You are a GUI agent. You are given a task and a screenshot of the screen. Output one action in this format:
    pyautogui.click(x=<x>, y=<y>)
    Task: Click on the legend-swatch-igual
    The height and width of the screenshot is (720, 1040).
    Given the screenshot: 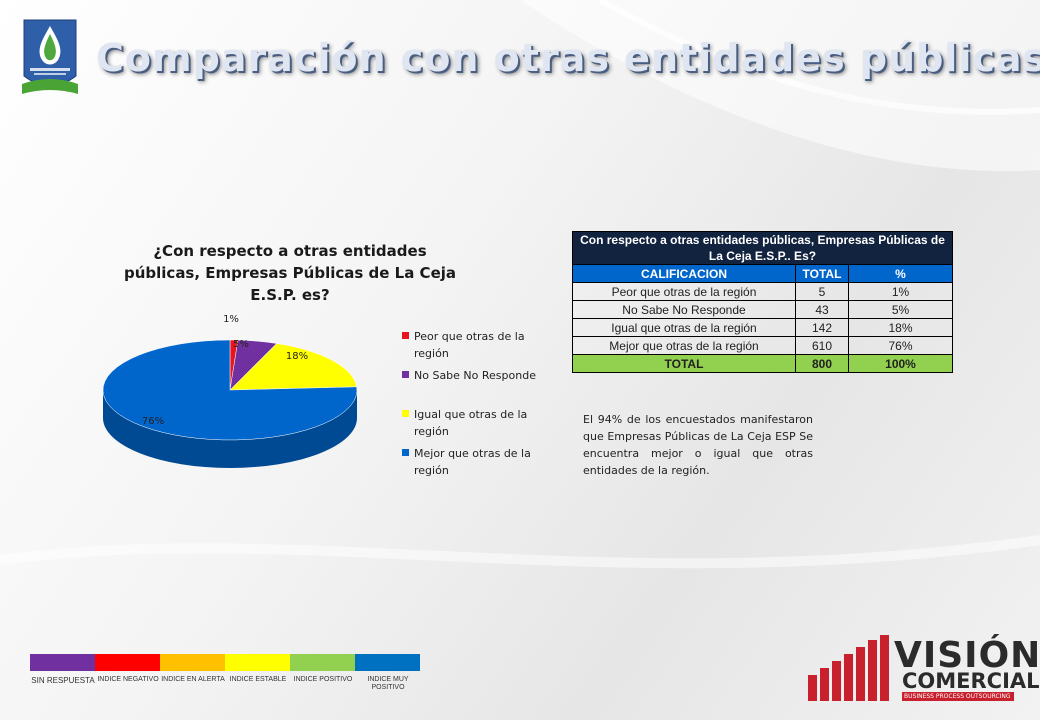 What is the action you would take?
    pyautogui.click(x=405, y=413)
    